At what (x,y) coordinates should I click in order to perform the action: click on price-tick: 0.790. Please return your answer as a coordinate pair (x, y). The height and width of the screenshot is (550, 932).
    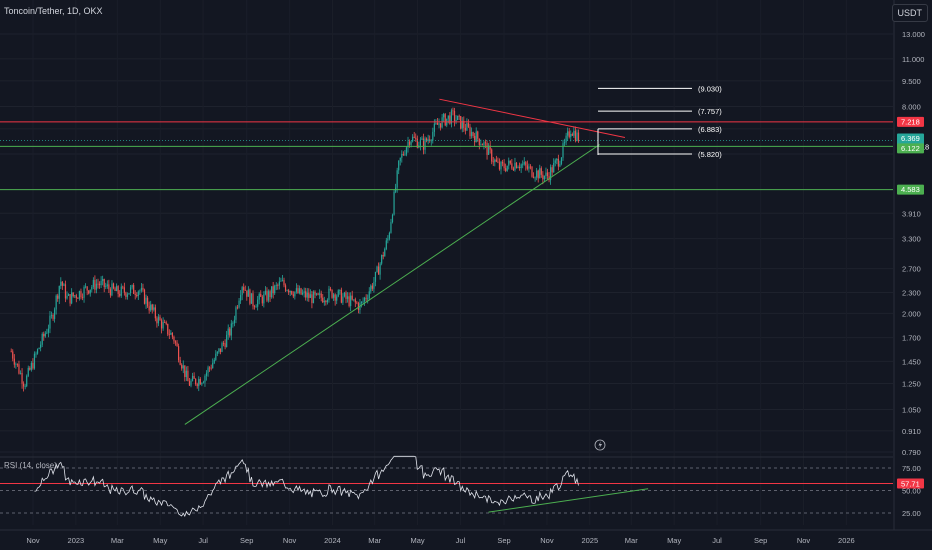
    Looking at the image, I should click on (911, 452).